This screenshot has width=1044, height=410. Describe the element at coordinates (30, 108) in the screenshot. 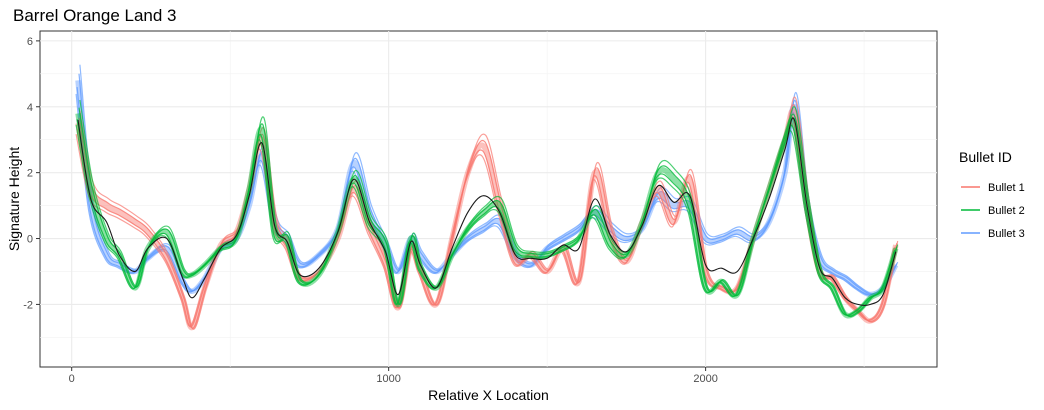

I see `y-tick-label: 4` at that location.